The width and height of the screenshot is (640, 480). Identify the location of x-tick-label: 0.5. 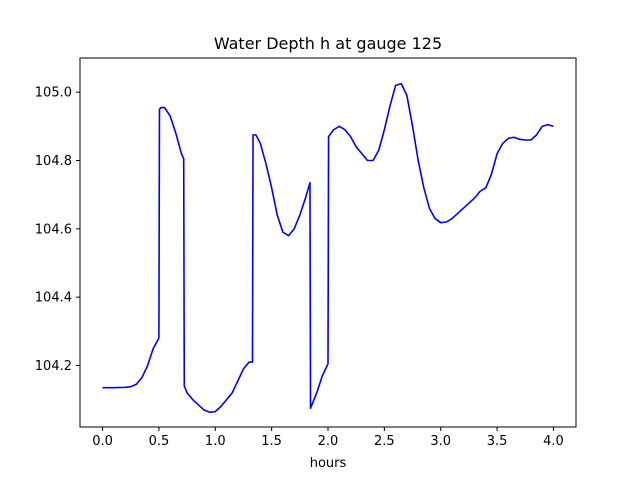
(159, 441).